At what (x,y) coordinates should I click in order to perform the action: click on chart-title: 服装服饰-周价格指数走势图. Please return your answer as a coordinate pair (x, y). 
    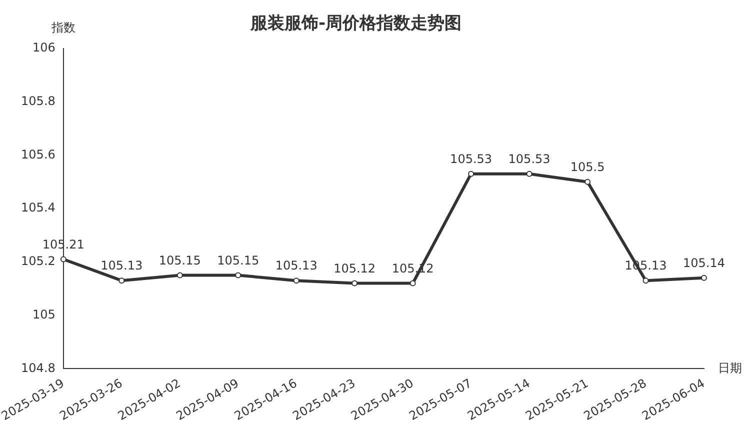
    Looking at the image, I should click on (355, 24).